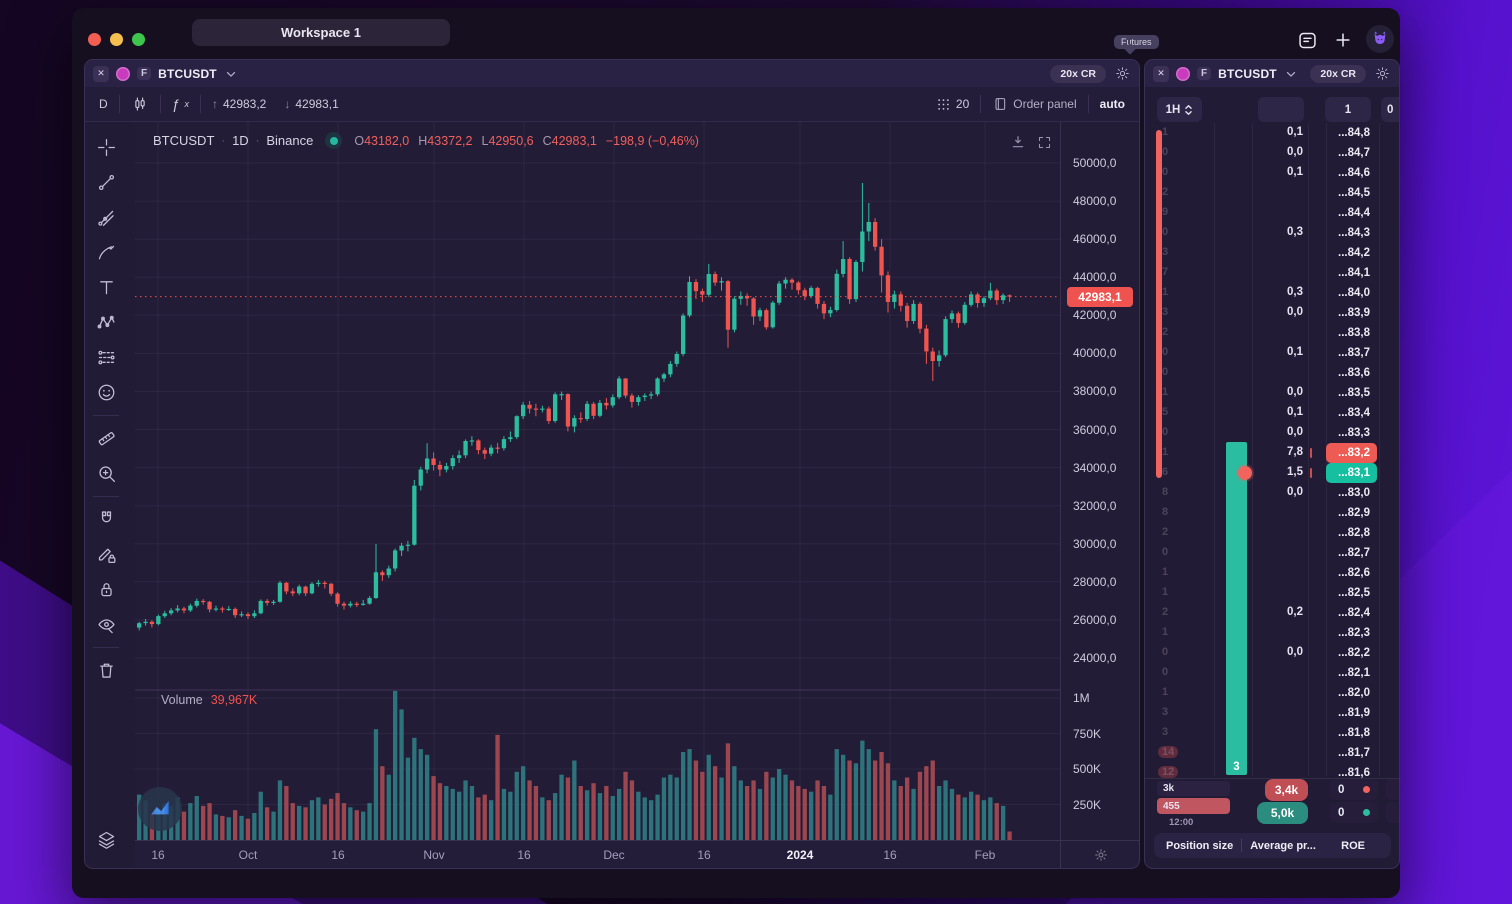 The image size is (1512, 904). Describe the element at coordinates (1354, 753) in the screenshot. I see `price-level: ...81,7` at that location.